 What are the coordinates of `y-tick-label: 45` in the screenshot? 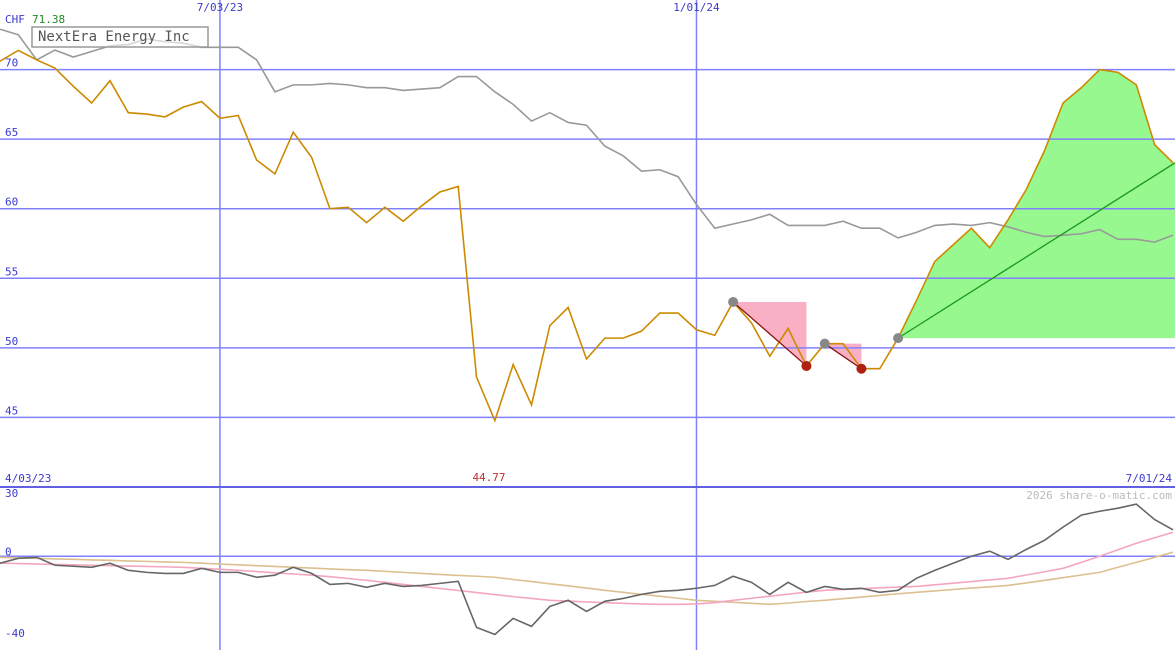 It's located at (11, 410).